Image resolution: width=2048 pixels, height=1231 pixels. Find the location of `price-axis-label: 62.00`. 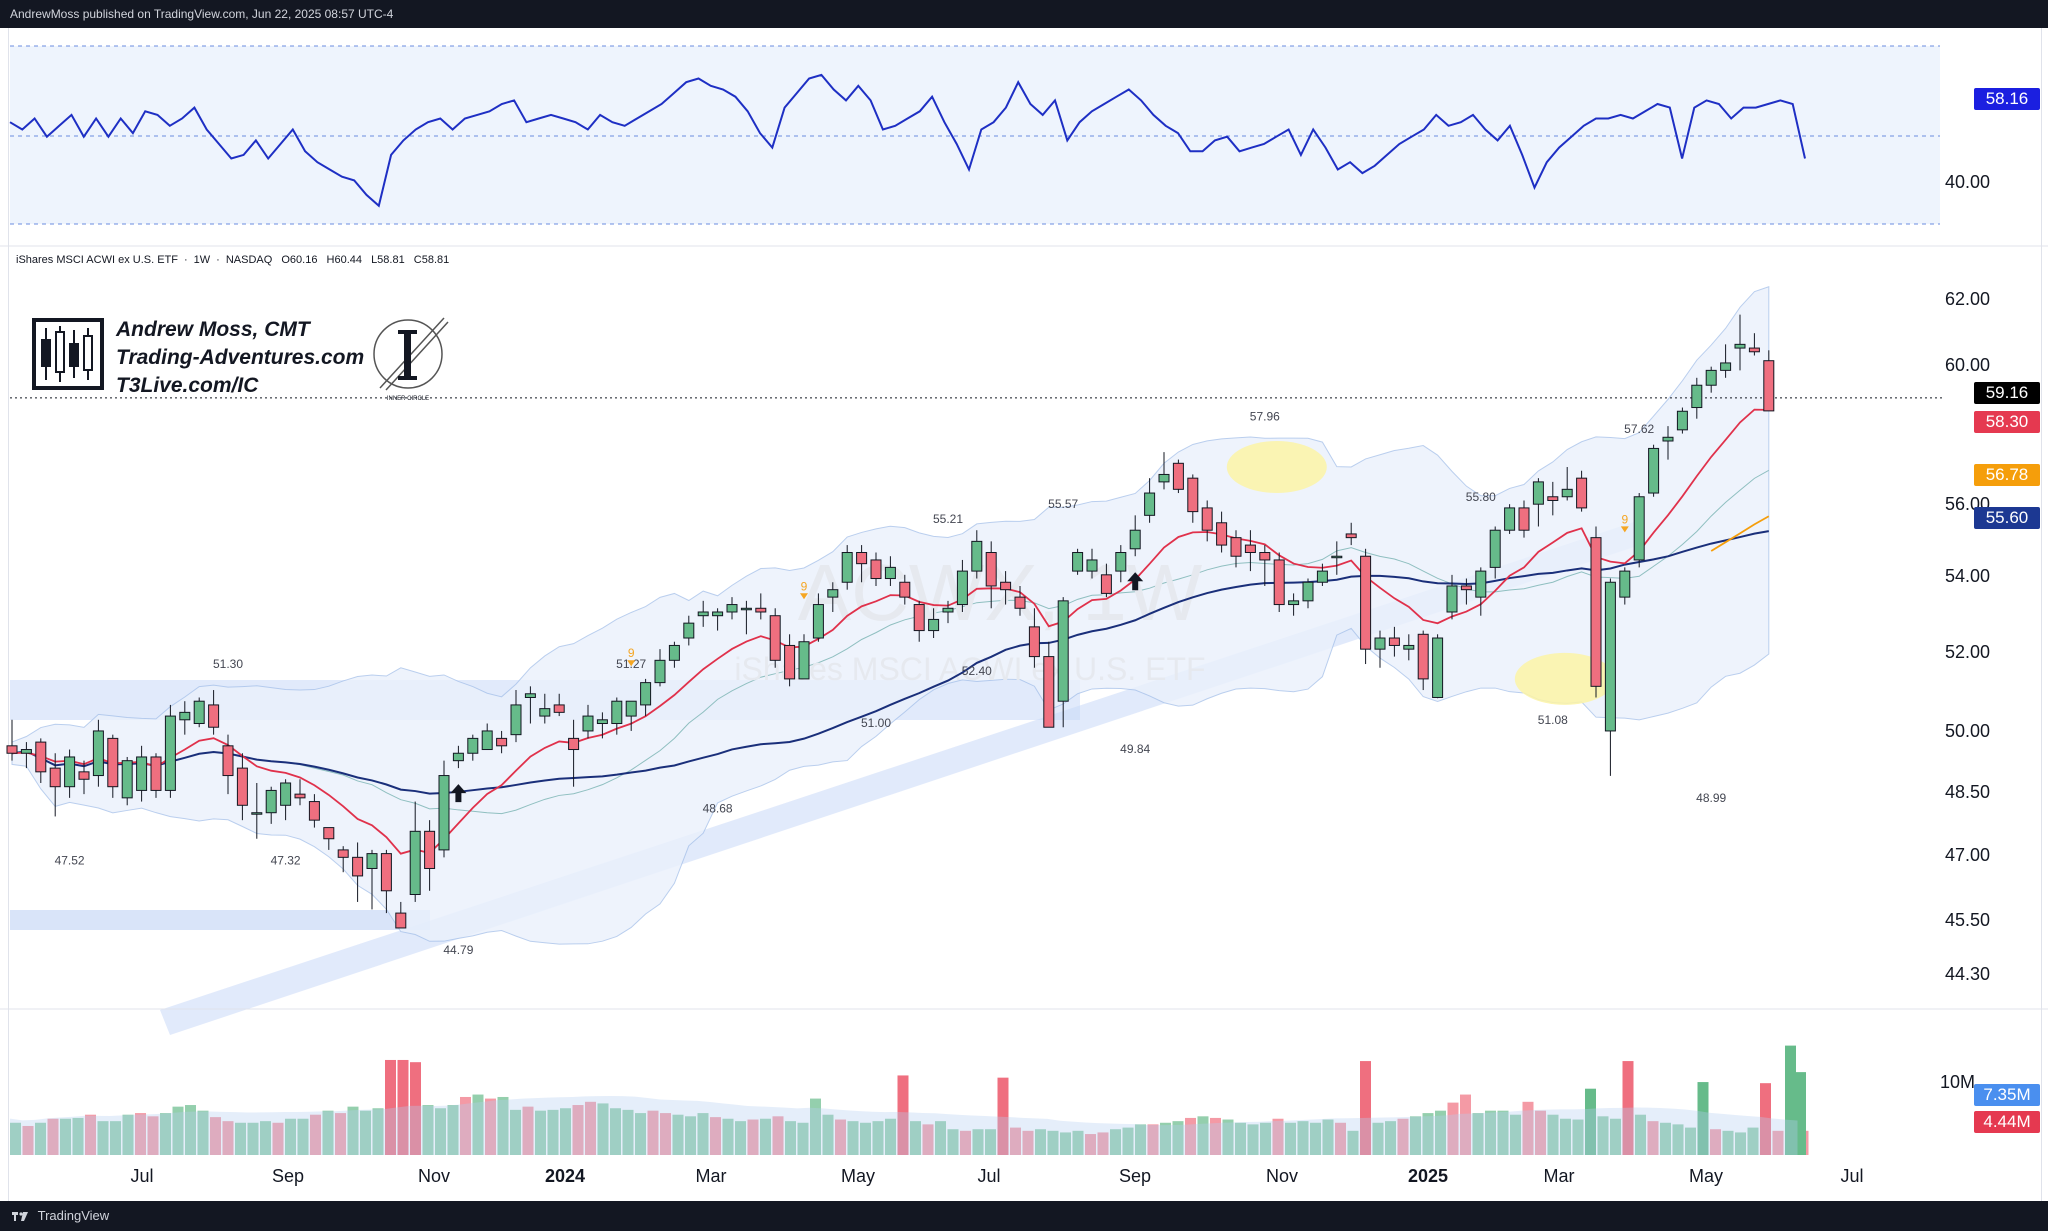

price-axis-label: 62.00 is located at coordinates (1967, 299).